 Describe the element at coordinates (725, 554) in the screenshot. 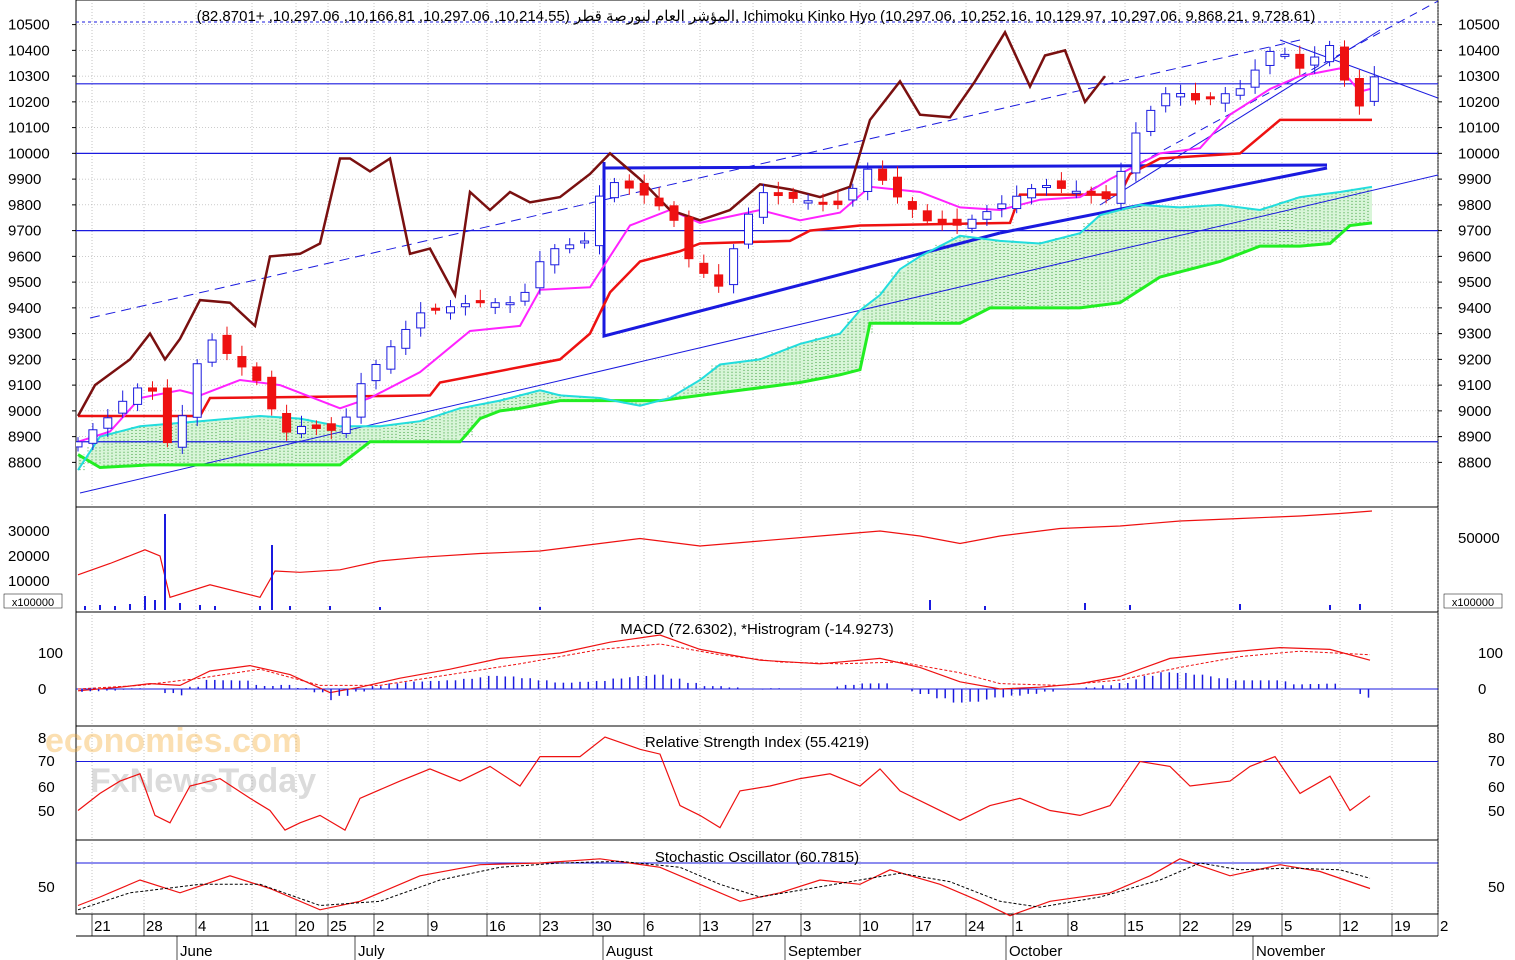

I see `volume-average-line` at that location.